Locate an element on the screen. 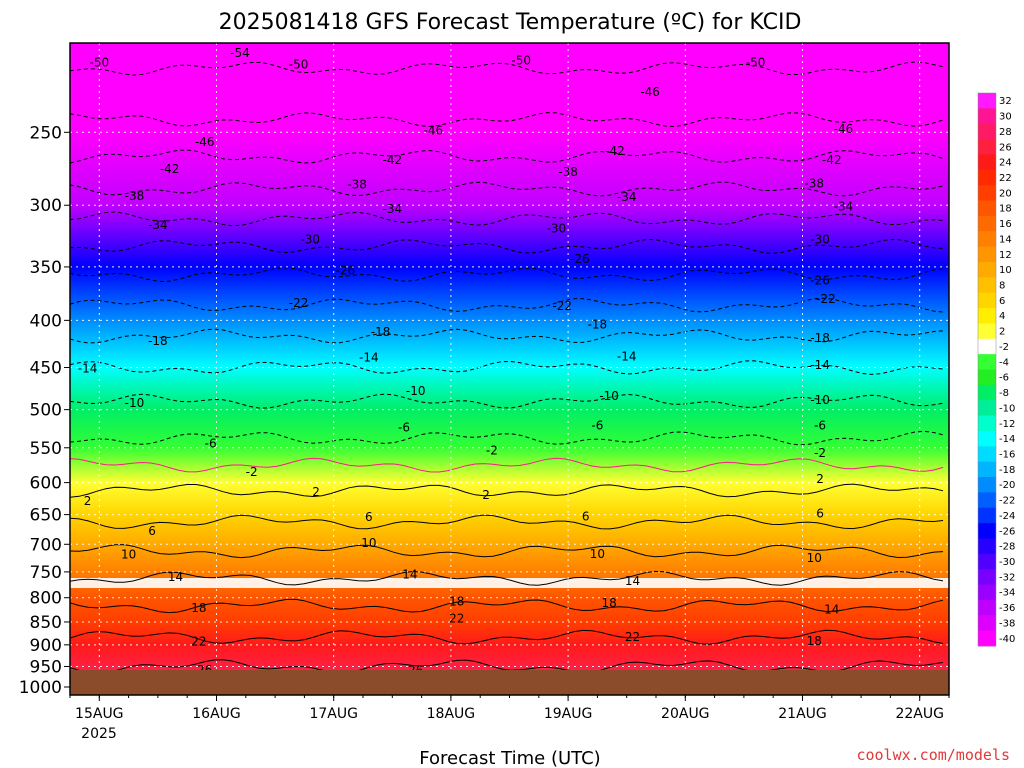  y-tick-label: 550 is located at coordinates (46, 449).